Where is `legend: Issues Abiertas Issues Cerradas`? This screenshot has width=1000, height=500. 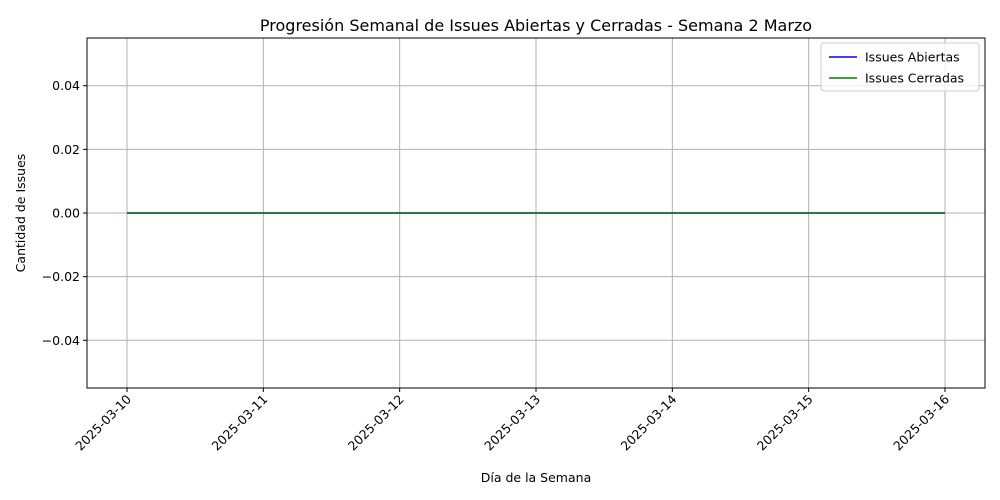
legend: Issues Abiertas Issues Cerradas is located at coordinates (900, 67).